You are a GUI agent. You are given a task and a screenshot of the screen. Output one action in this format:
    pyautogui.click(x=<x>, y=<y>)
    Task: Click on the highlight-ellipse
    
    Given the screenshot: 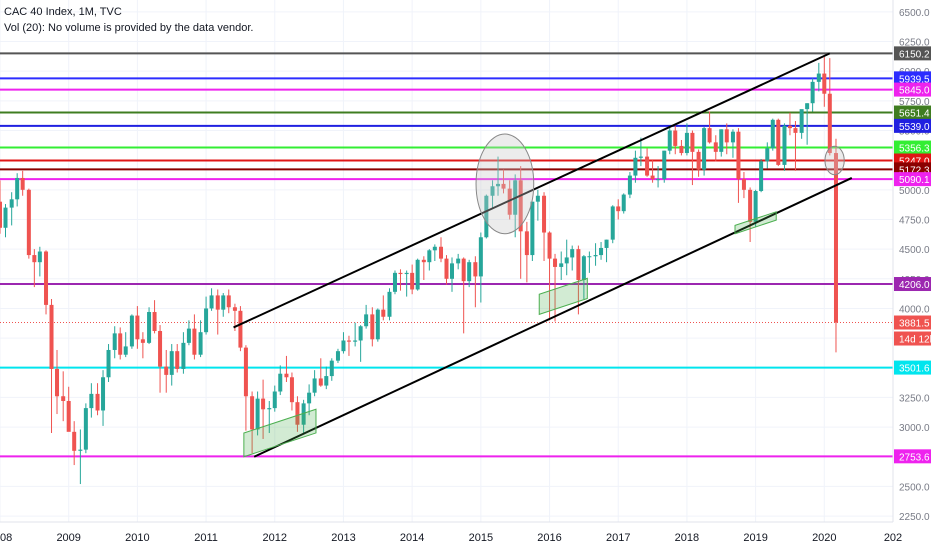 What is the action you would take?
    pyautogui.click(x=834, y=160)
    